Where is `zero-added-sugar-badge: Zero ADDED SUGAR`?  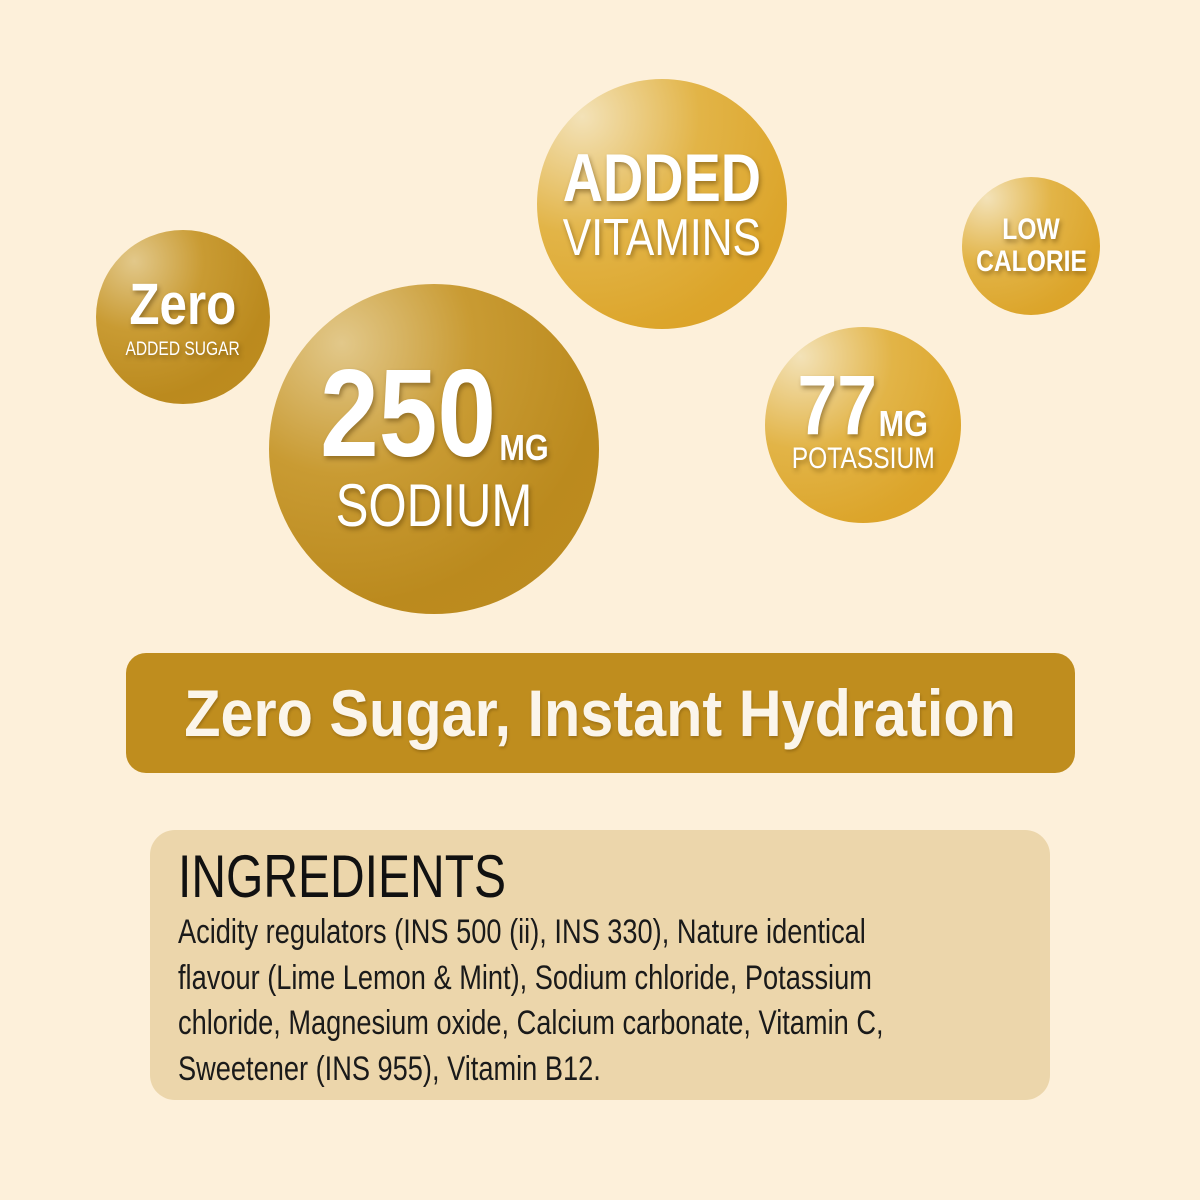 zero-added-sugar-badge: Zero ADDED SUGAR is located at coordinates (183, 317).